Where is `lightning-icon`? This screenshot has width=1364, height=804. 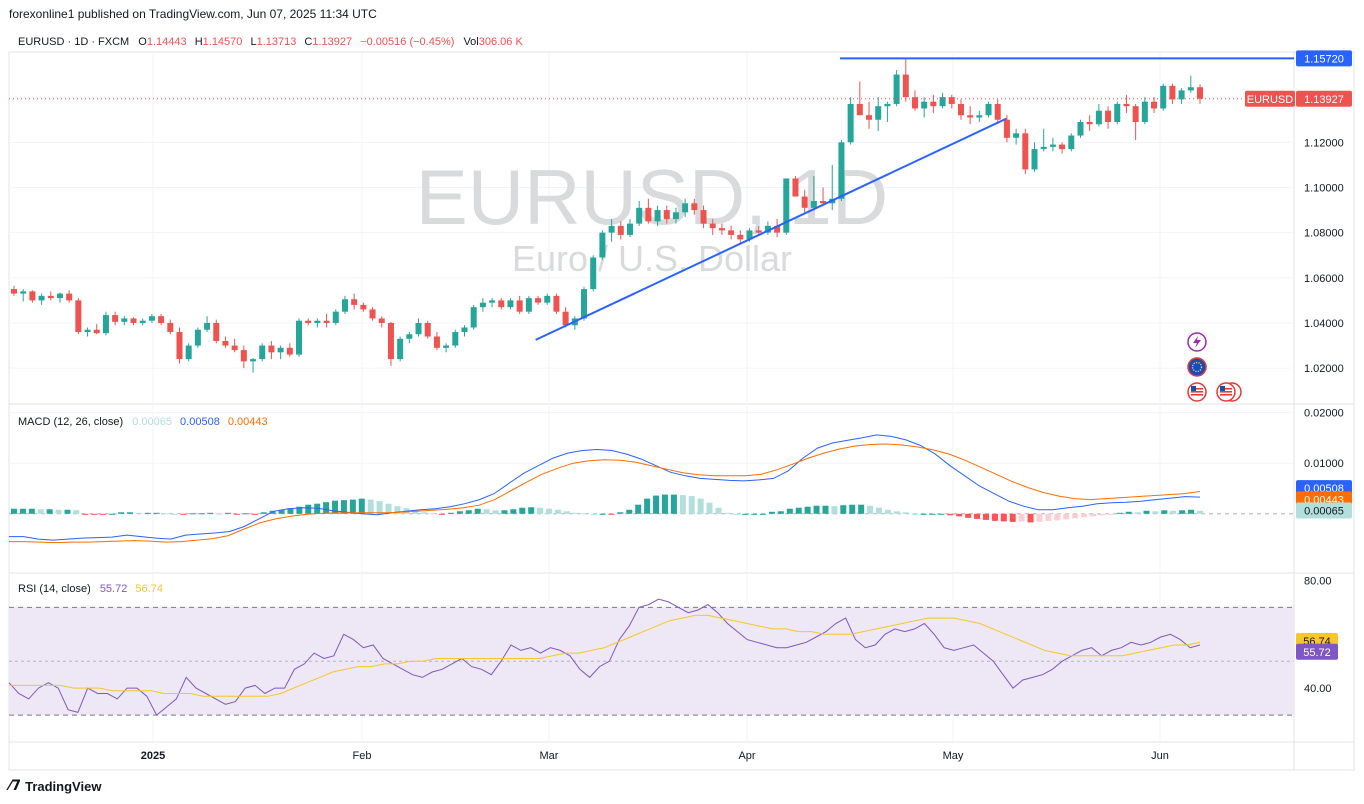 lightning-icon is located at coordinates (1197, 342).